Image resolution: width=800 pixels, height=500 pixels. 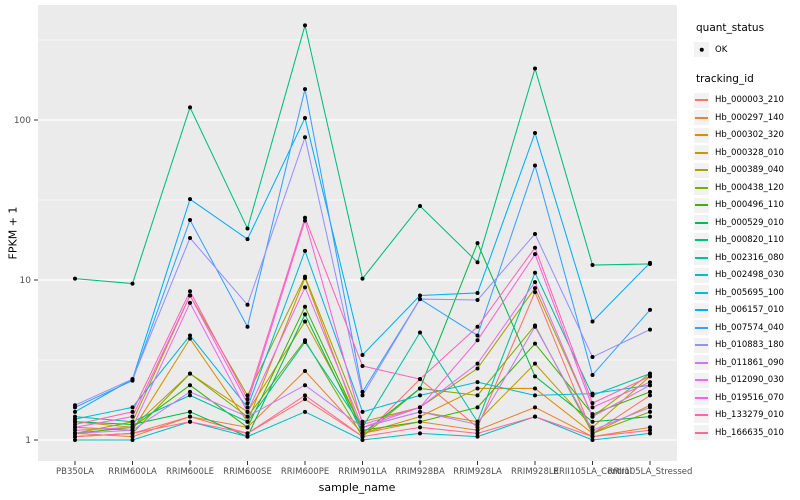 What do you see at coordinates (746, 223) in the screenshot?
I see `legend-item-Hb_000529_010: Hb_000529_010` at bounding box center [746, 223].